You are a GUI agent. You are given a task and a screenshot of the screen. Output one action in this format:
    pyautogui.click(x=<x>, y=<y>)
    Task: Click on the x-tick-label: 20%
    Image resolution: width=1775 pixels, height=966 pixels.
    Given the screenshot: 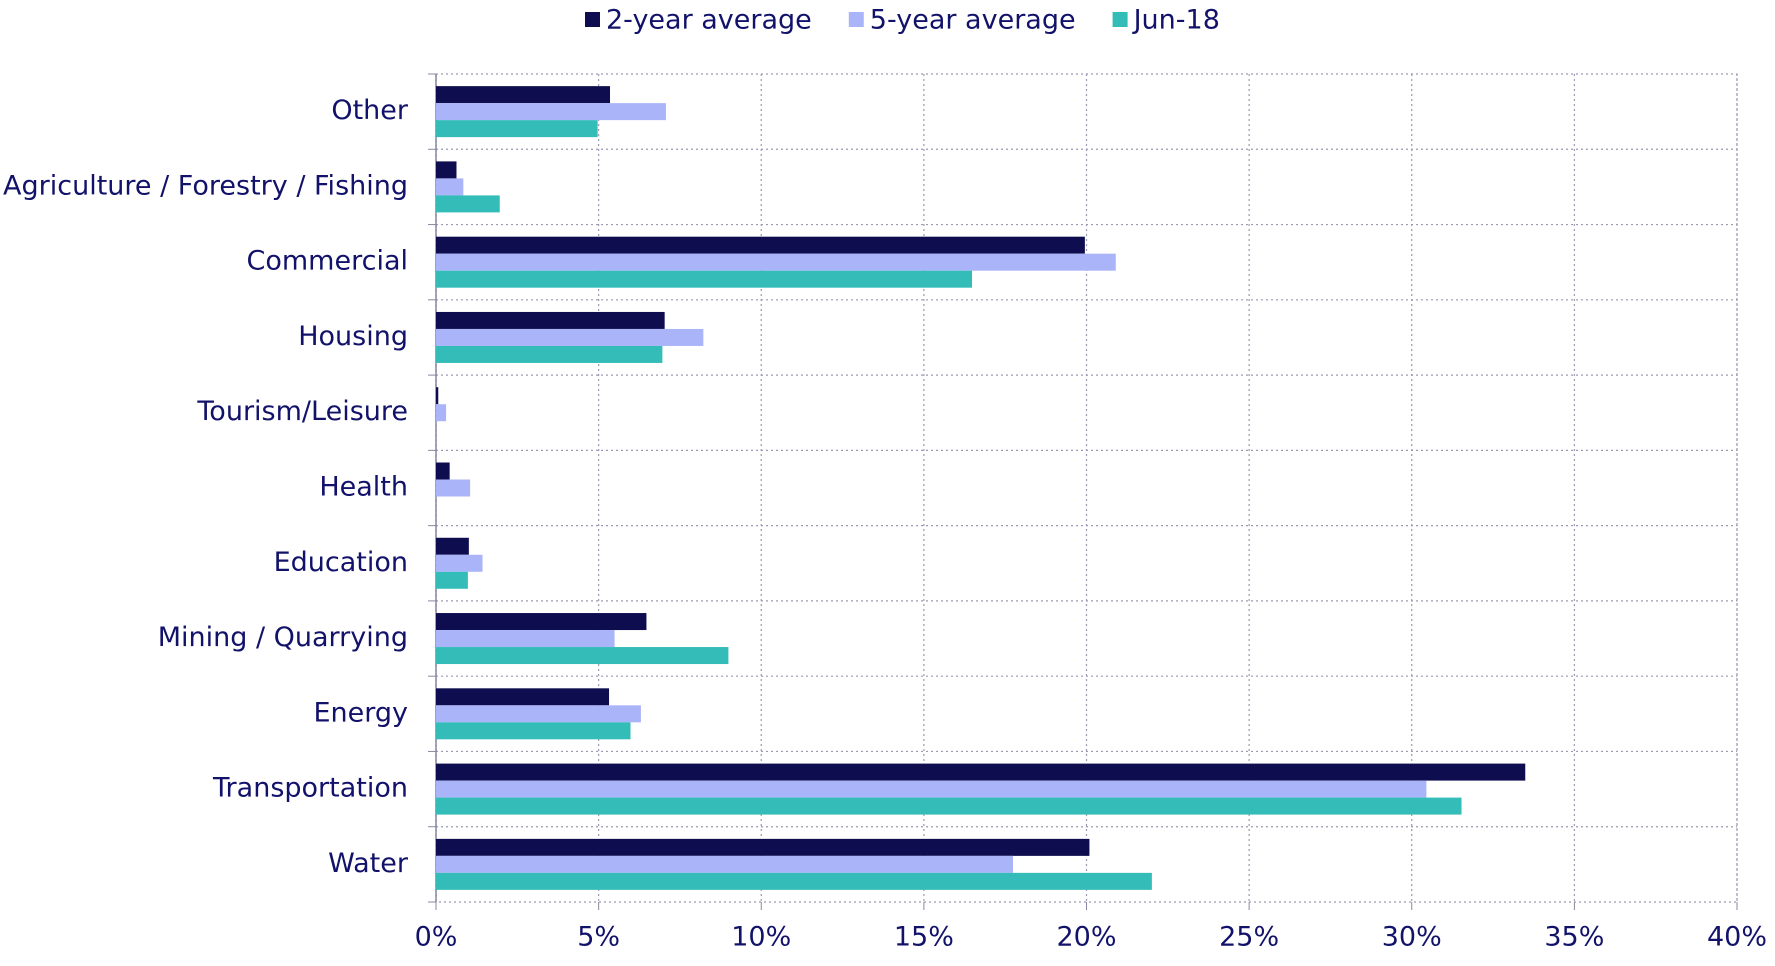 What is the action you would take?
    pyautogui.click(x=1086, y=937)
    